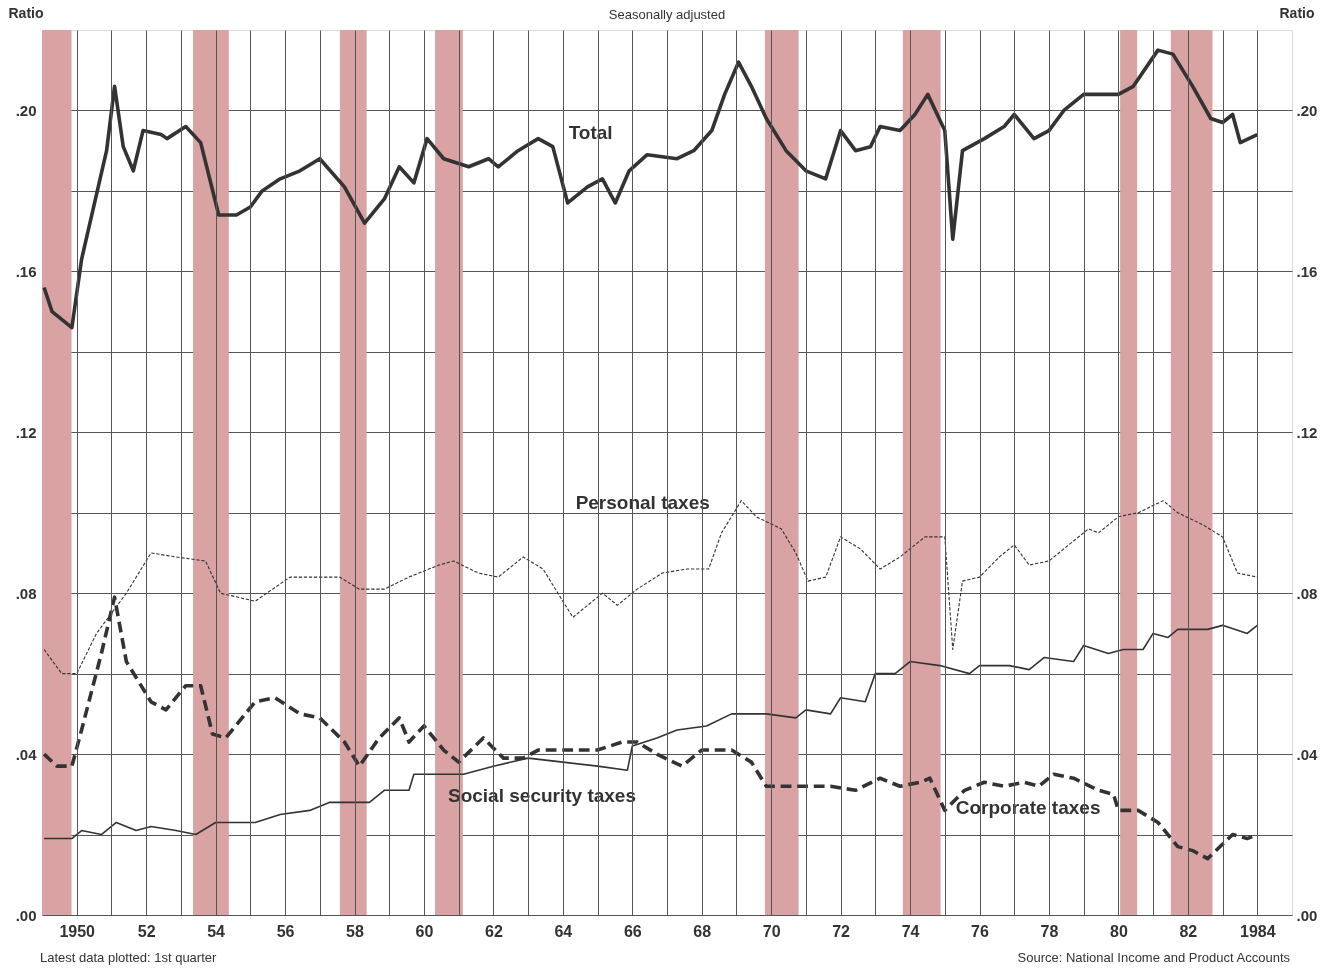  What do you see at coordinates (1257, 931) in the screenshot?
I see `x-tick-label: 1984` at bounding box center [1257, 931].